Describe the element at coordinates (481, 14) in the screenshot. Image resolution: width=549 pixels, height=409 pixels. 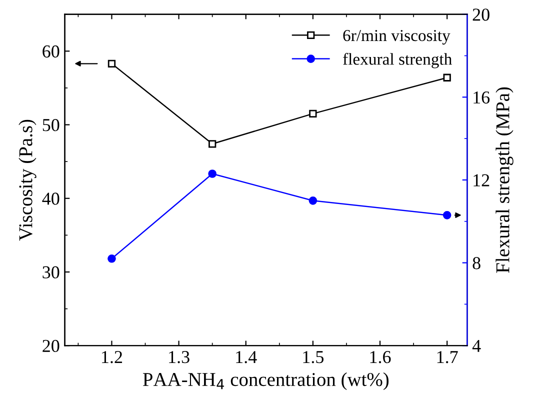
I see `y2-tick-label: 20` at that location.